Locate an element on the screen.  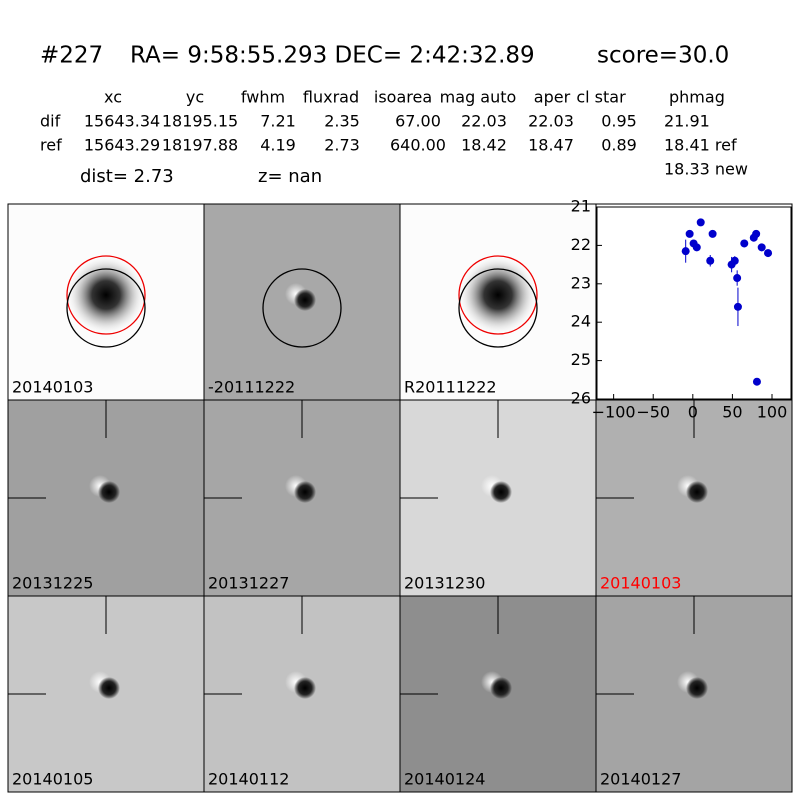
table-cell: 2.73 is located at coordinates (342, 145).